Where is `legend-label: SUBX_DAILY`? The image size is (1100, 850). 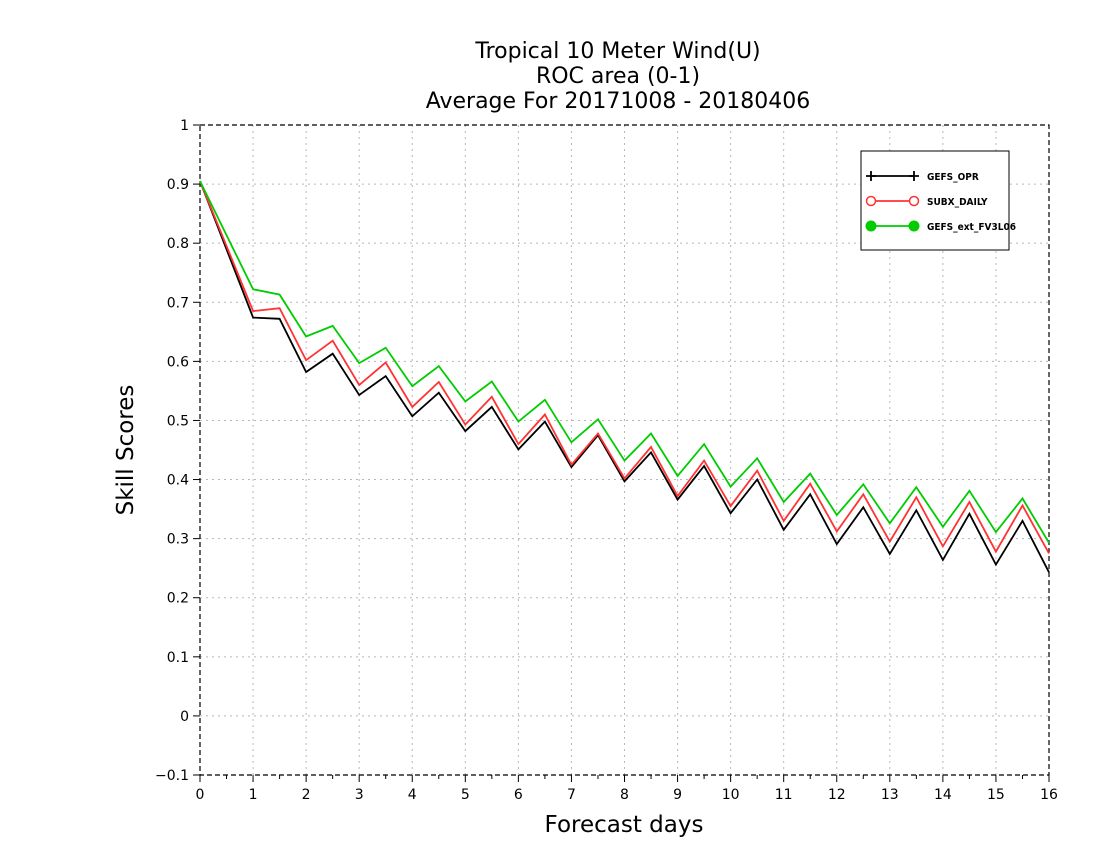 legend-label: SUBX_DAILY is located at coordinates (957, 202).